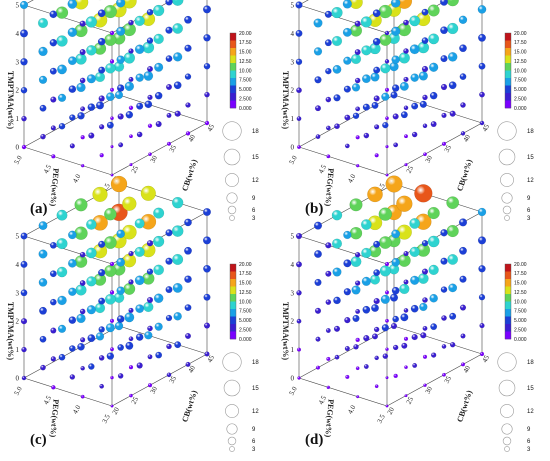 The image size is (550, 461). What do you see at coordinates (530, 132) in the screenshot?
I see `size-legend-label: 18` at bounding box center [530, 132].